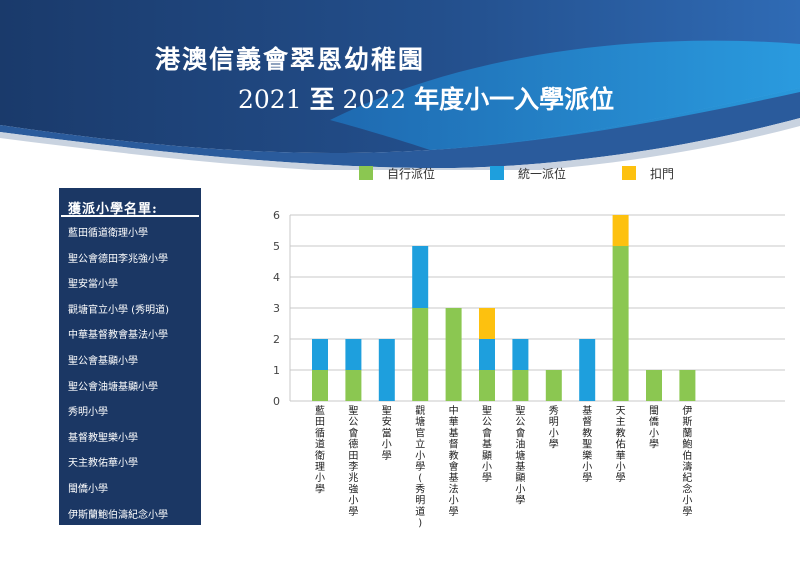  Describe the element at coordinates (454, 461) in the screenshot. I see `x-category-label: 中華基督教會基法小學` at that location.